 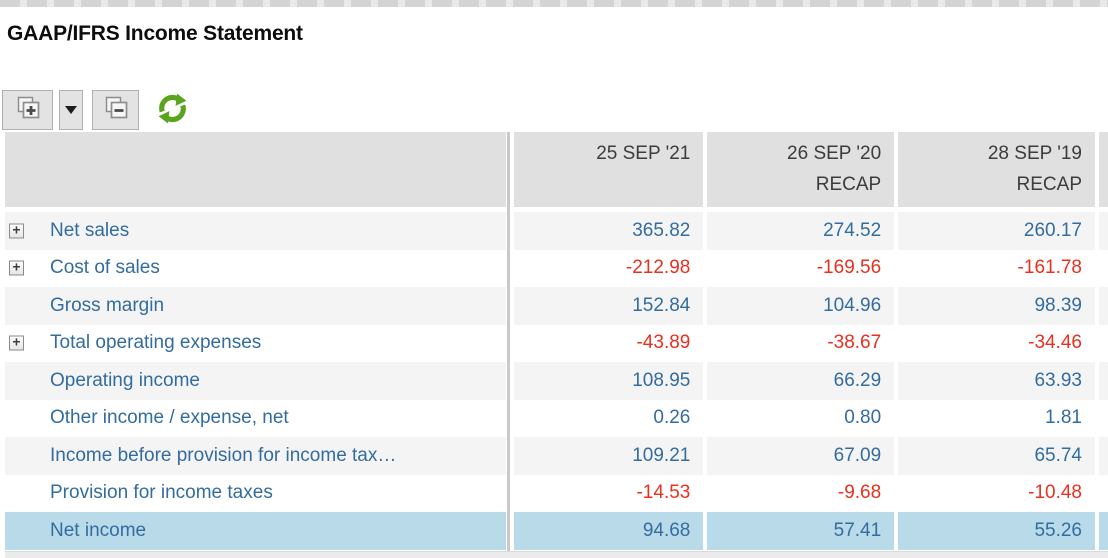 What do you see at coordinates (255, 306) in the screenshot?
I see `row-label-cell: Gross margin` at bounding box center [255, 306].